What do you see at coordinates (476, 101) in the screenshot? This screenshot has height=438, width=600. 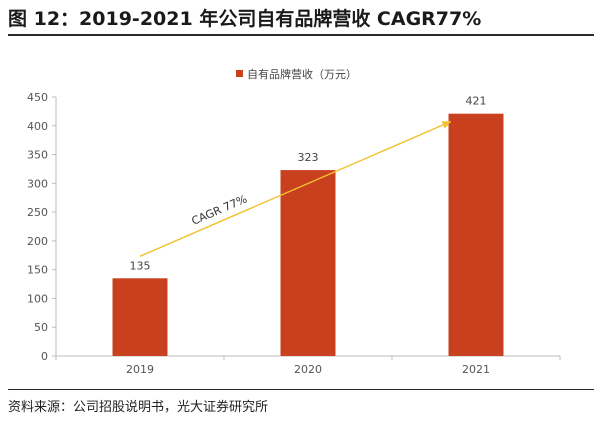 I see `data-label: 421` at bounding box center [476, 101].